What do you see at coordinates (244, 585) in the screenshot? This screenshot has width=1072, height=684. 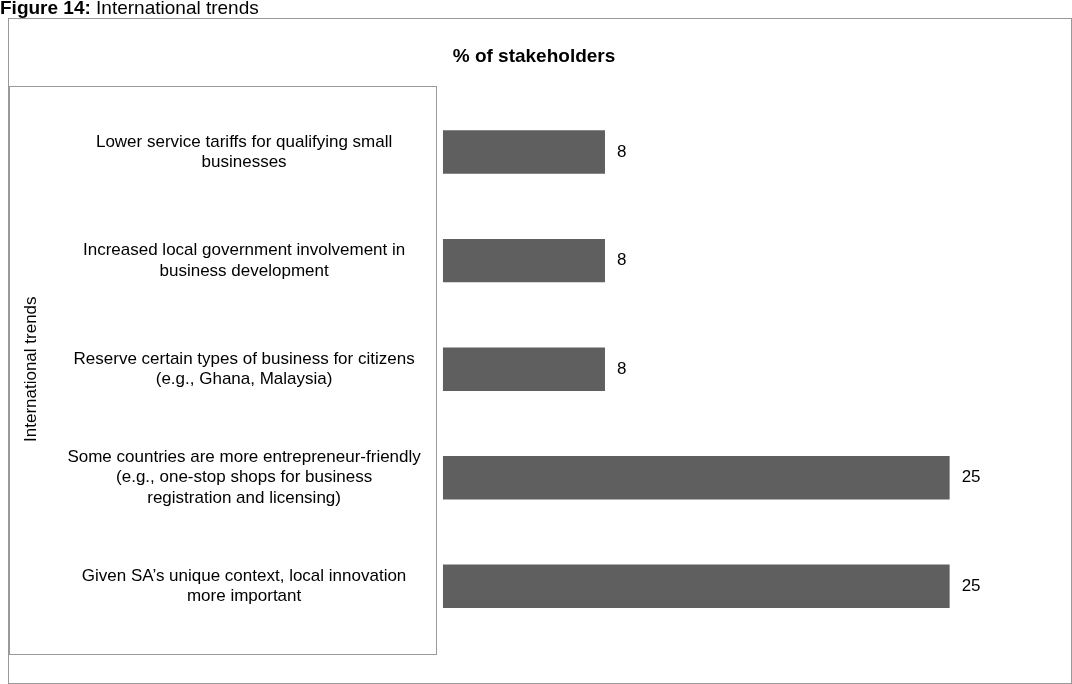 I see `y-tick-label: Given SA’s unique context, local innovation more important` at bounding box center [244, 585].